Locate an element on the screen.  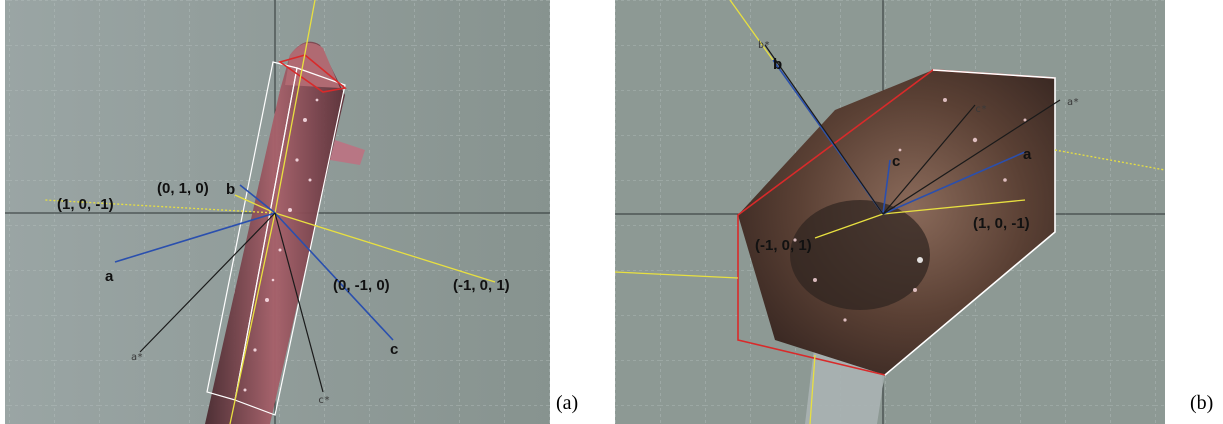
crystal-top-outline is located at coordinates (312, 73).